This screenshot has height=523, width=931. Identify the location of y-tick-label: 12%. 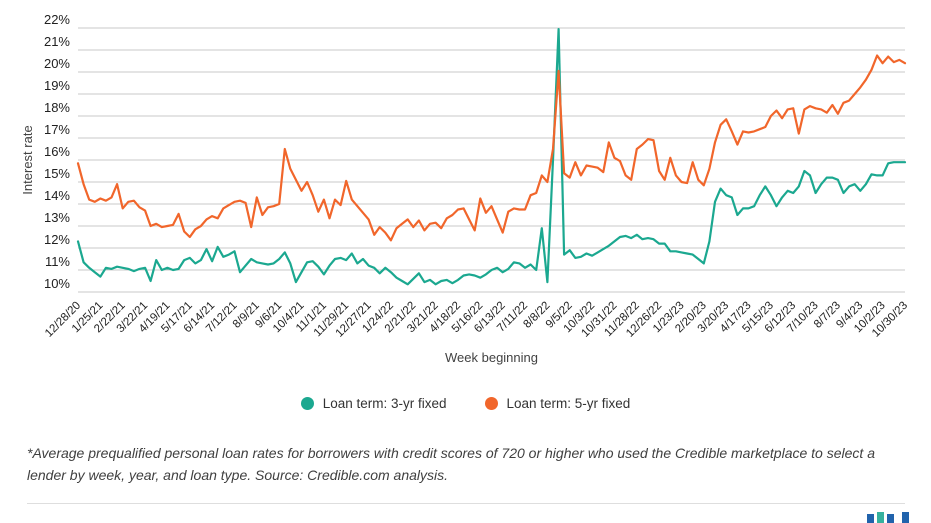
(57, 239).